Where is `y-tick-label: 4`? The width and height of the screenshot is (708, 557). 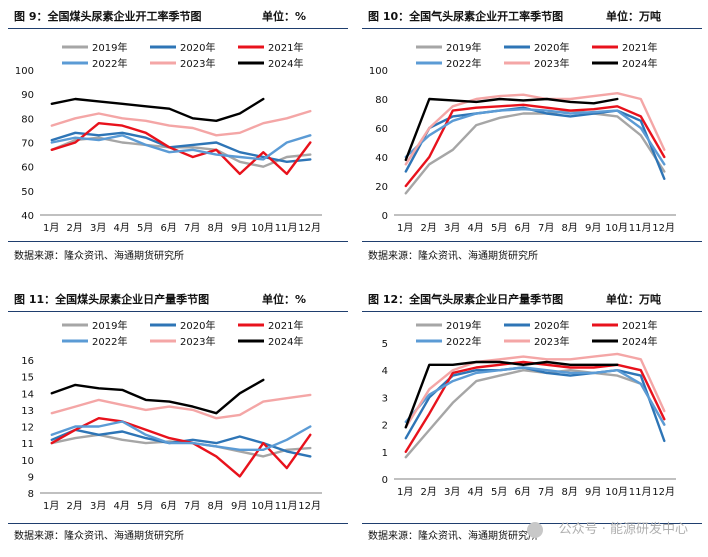 y-tick-label: 4 is located at coordinates (385, 371).